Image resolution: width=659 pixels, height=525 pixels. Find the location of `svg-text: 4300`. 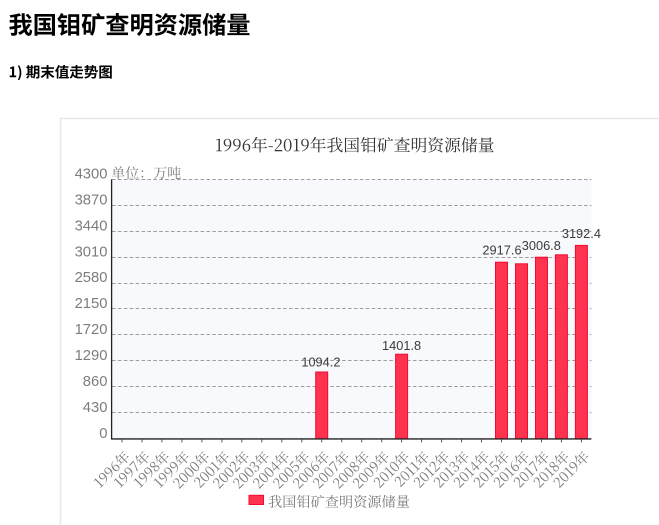

svg-text: 4300 is located at coordinates (91, 174).